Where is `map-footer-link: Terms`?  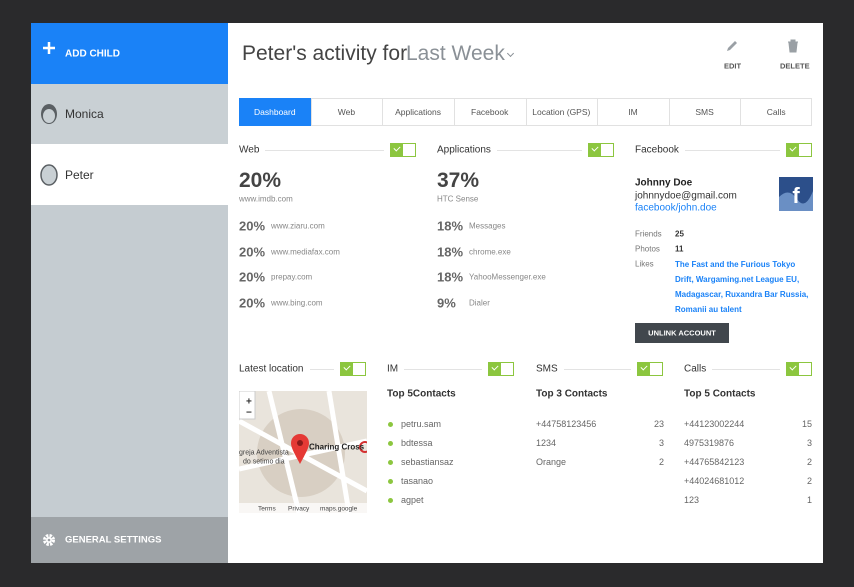
map-footer-link: Terms is located at coordinates (267, 509).